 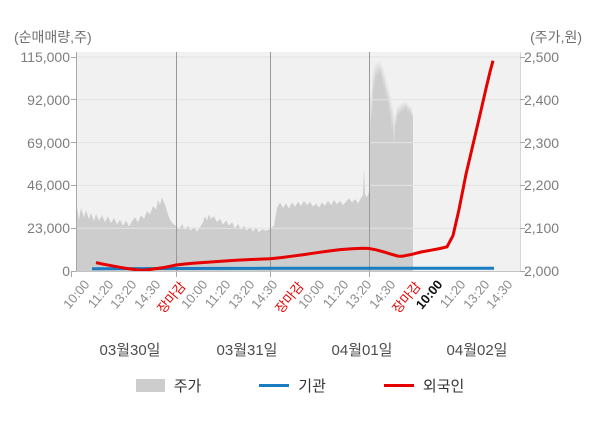 I want to click on left-axis-tick-label: 69,000, so click(x=48, y=142).